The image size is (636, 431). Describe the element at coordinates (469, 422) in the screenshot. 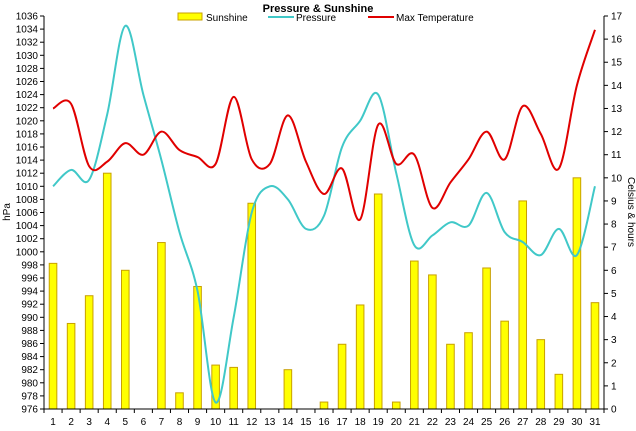

I see `x-tick-label: 24` at that location.